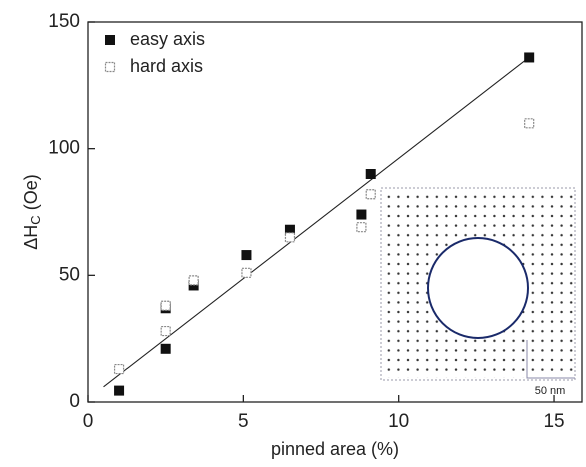  I want to click on scale-bar, so click(550, 359).